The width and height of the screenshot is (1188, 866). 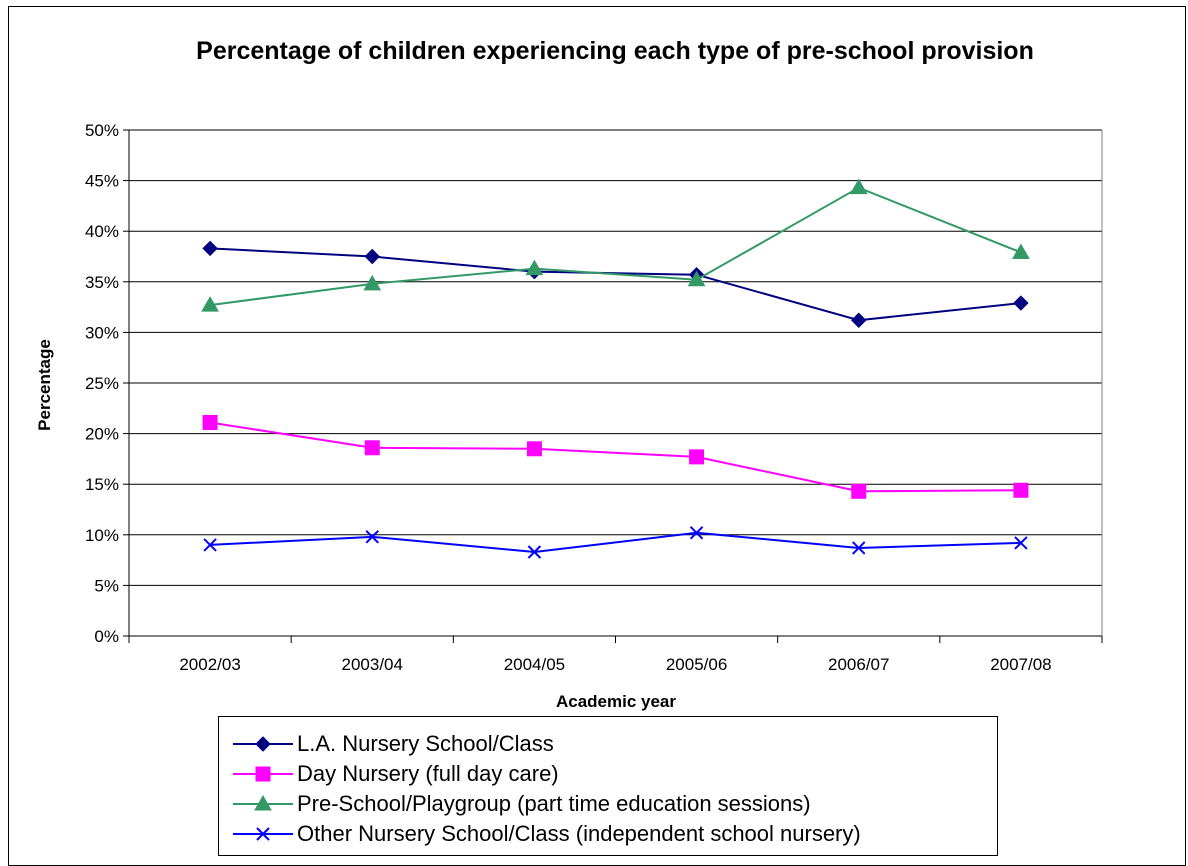 I want to click on y-tick-label: 25%, so click(x=102, y=383).